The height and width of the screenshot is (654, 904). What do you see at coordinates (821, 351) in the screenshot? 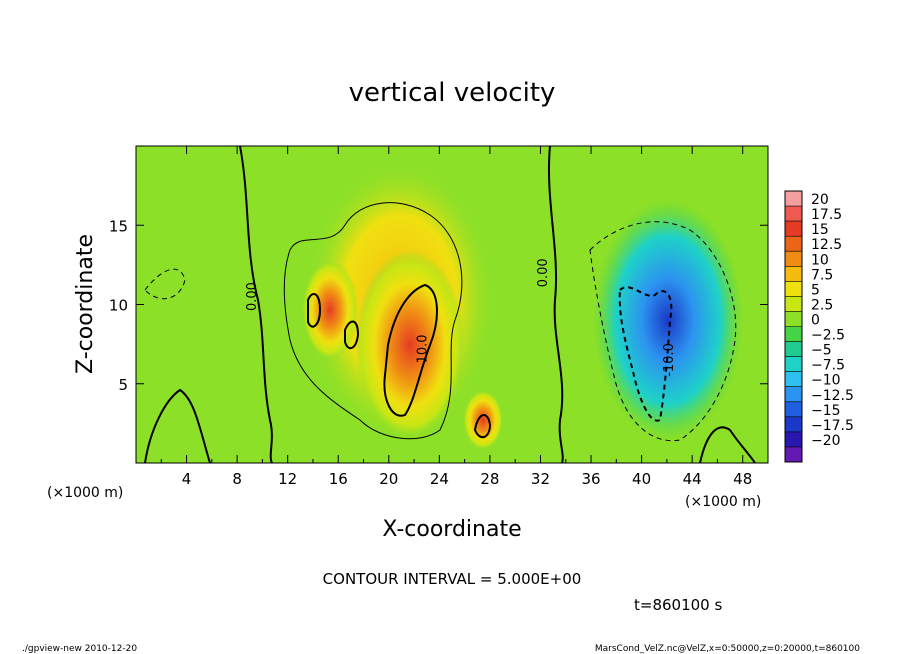
I see `colorbar-level-label: −5` at bounding box center [821, 351].